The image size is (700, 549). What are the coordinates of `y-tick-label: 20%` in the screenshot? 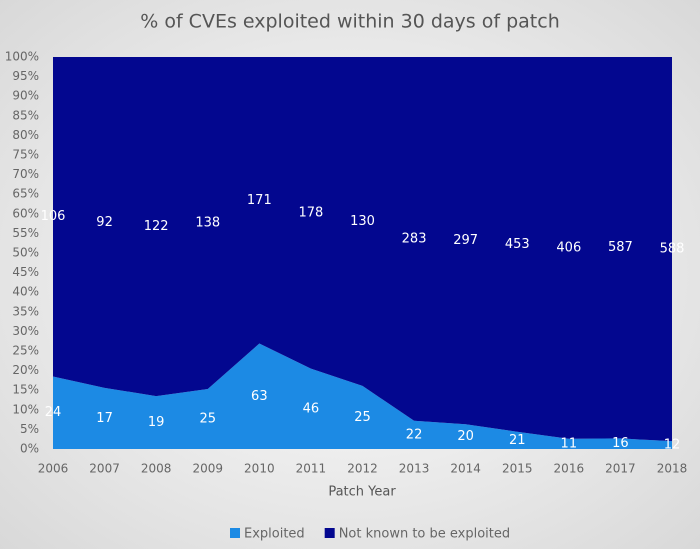 It's located at (25, 370).